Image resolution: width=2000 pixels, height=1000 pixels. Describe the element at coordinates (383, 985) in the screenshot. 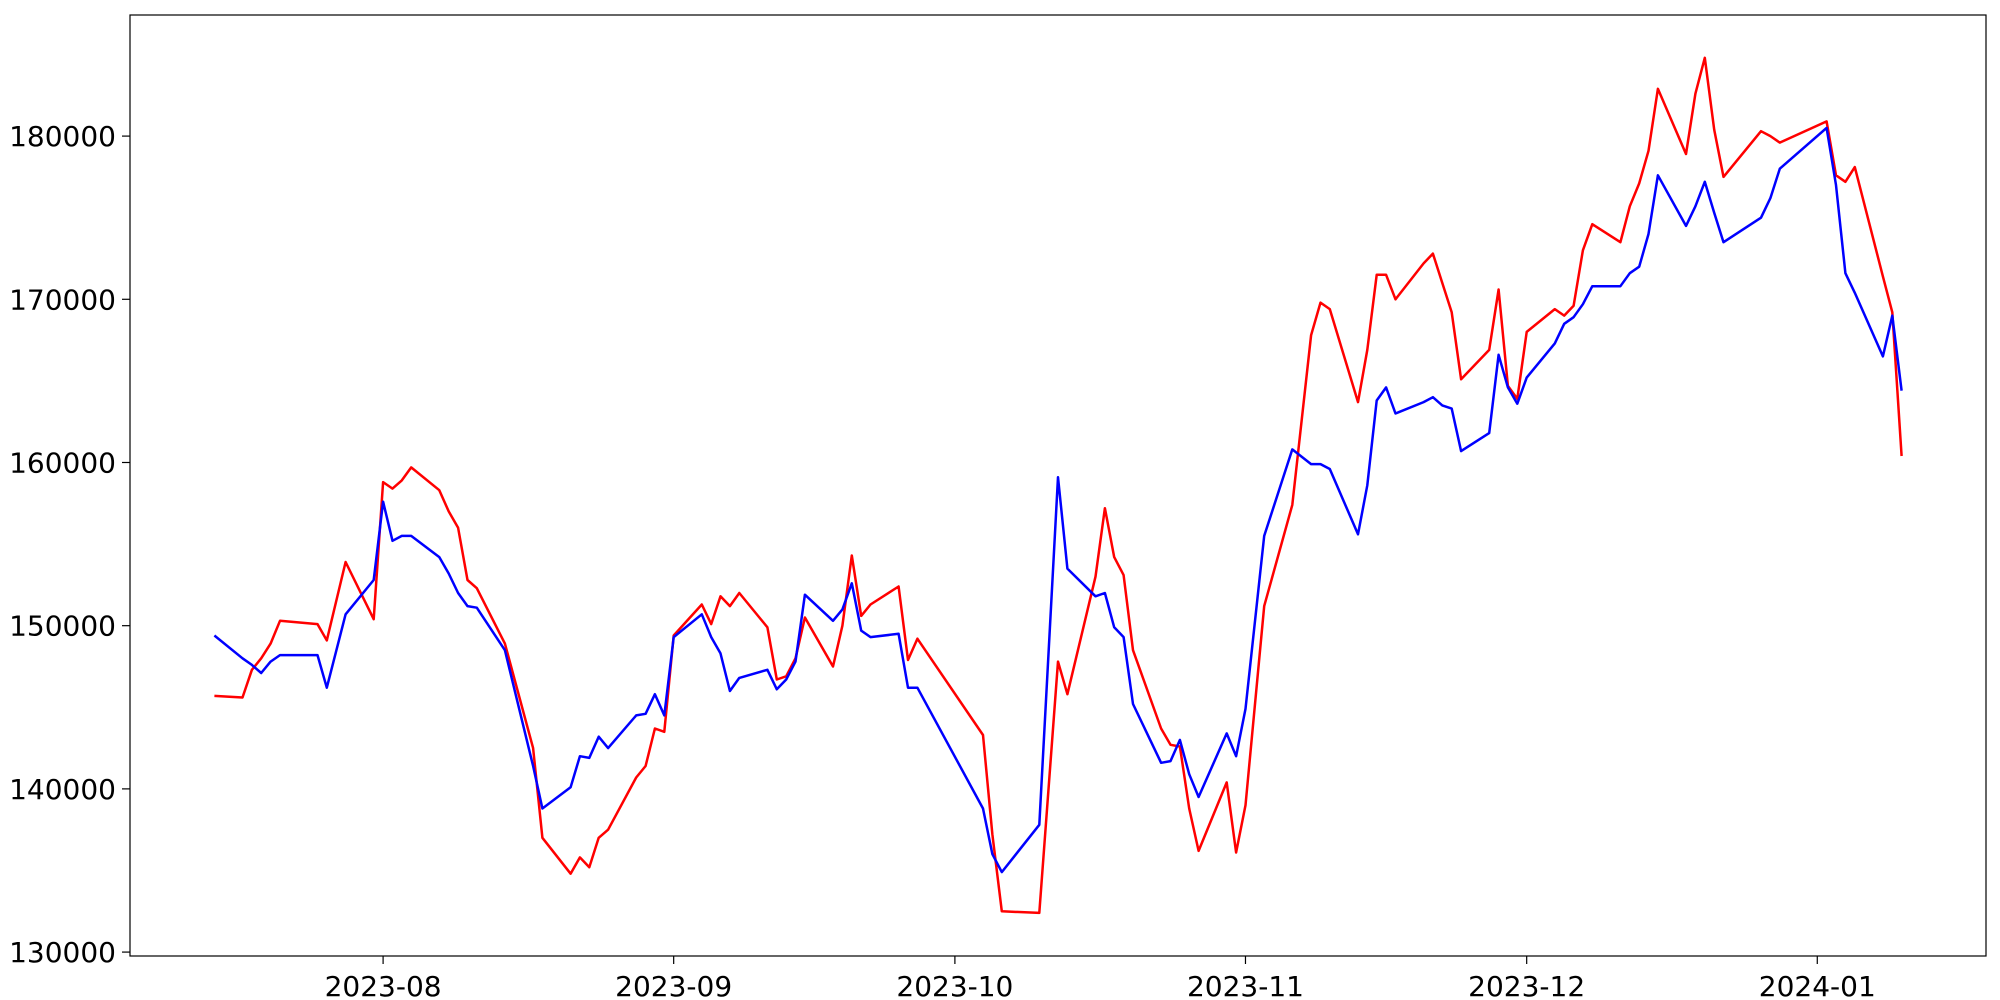

I see `x-tick-label: 2023-08` at that location.